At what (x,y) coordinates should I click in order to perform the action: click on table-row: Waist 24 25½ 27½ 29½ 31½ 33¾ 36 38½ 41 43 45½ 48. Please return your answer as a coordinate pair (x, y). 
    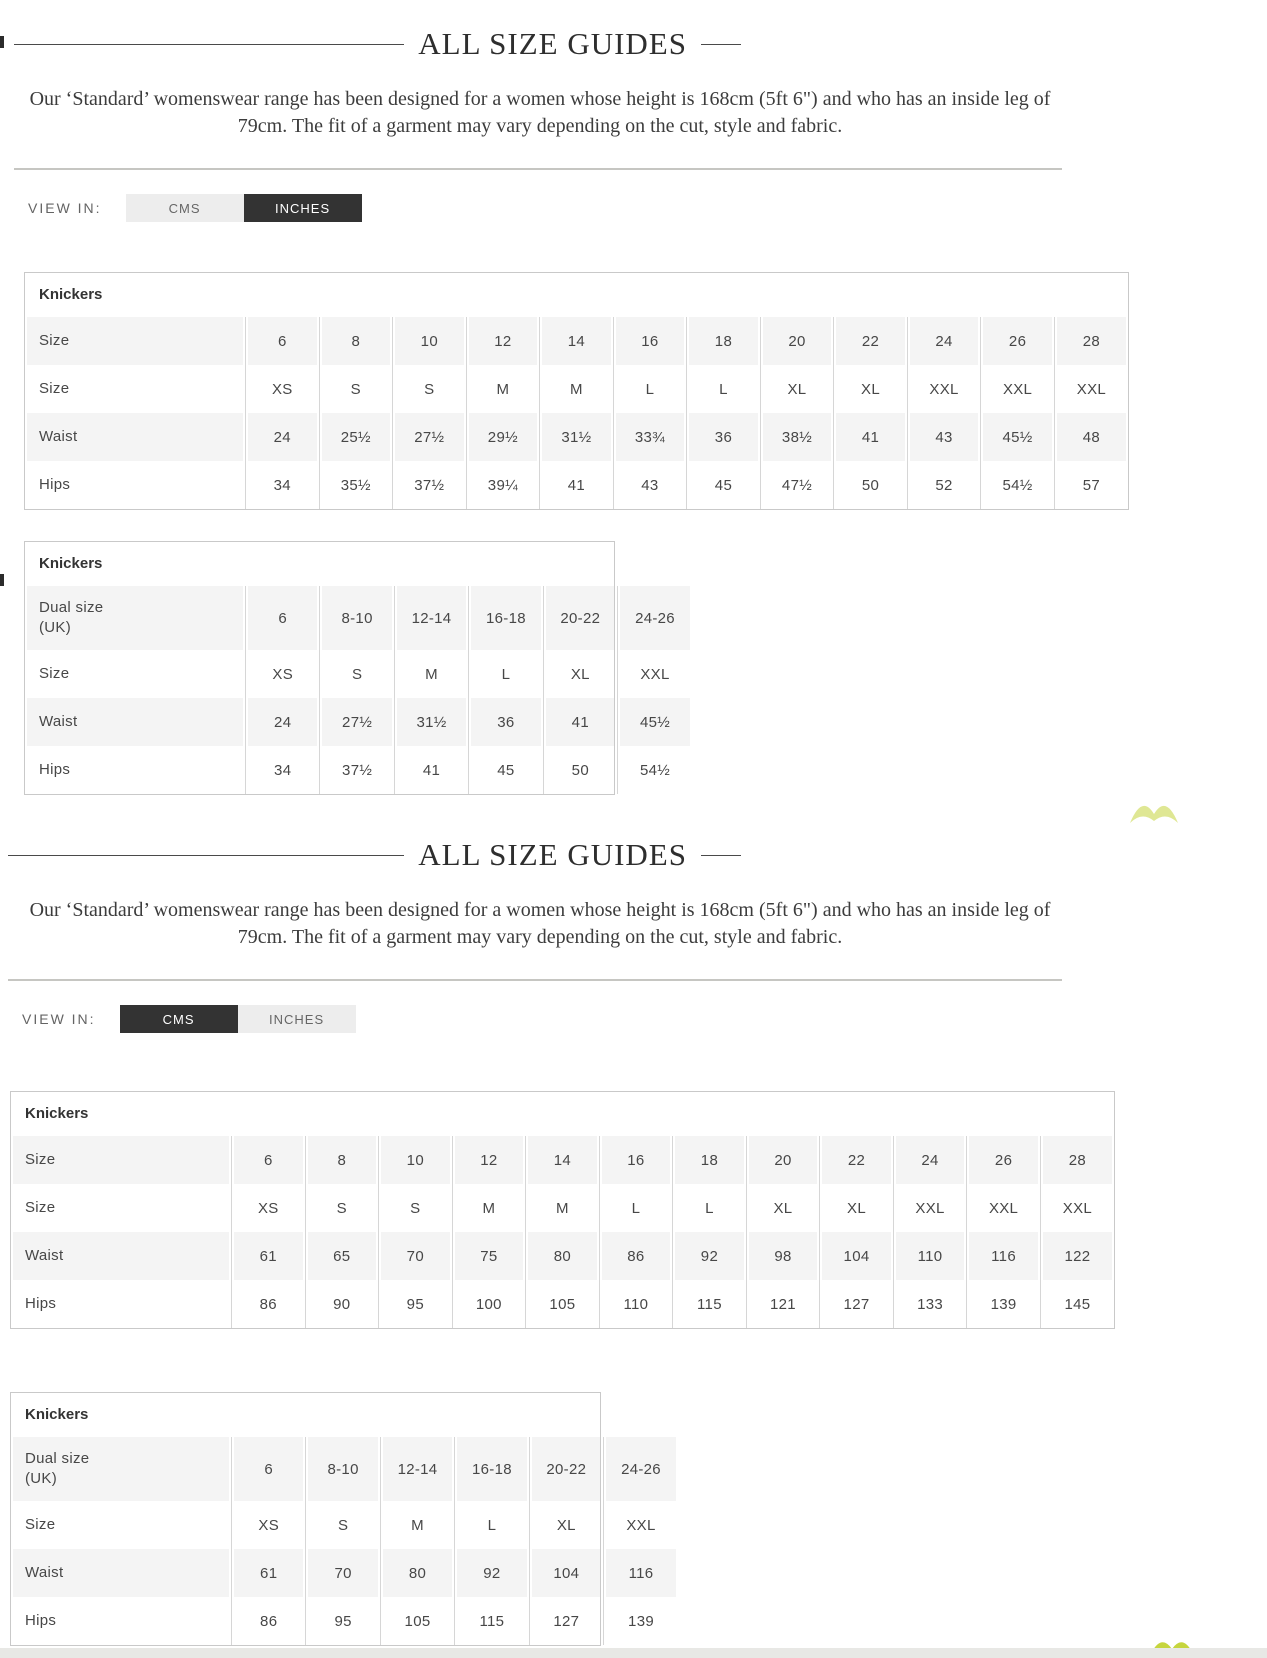
    Looking at the image, I should click on (576, 437).